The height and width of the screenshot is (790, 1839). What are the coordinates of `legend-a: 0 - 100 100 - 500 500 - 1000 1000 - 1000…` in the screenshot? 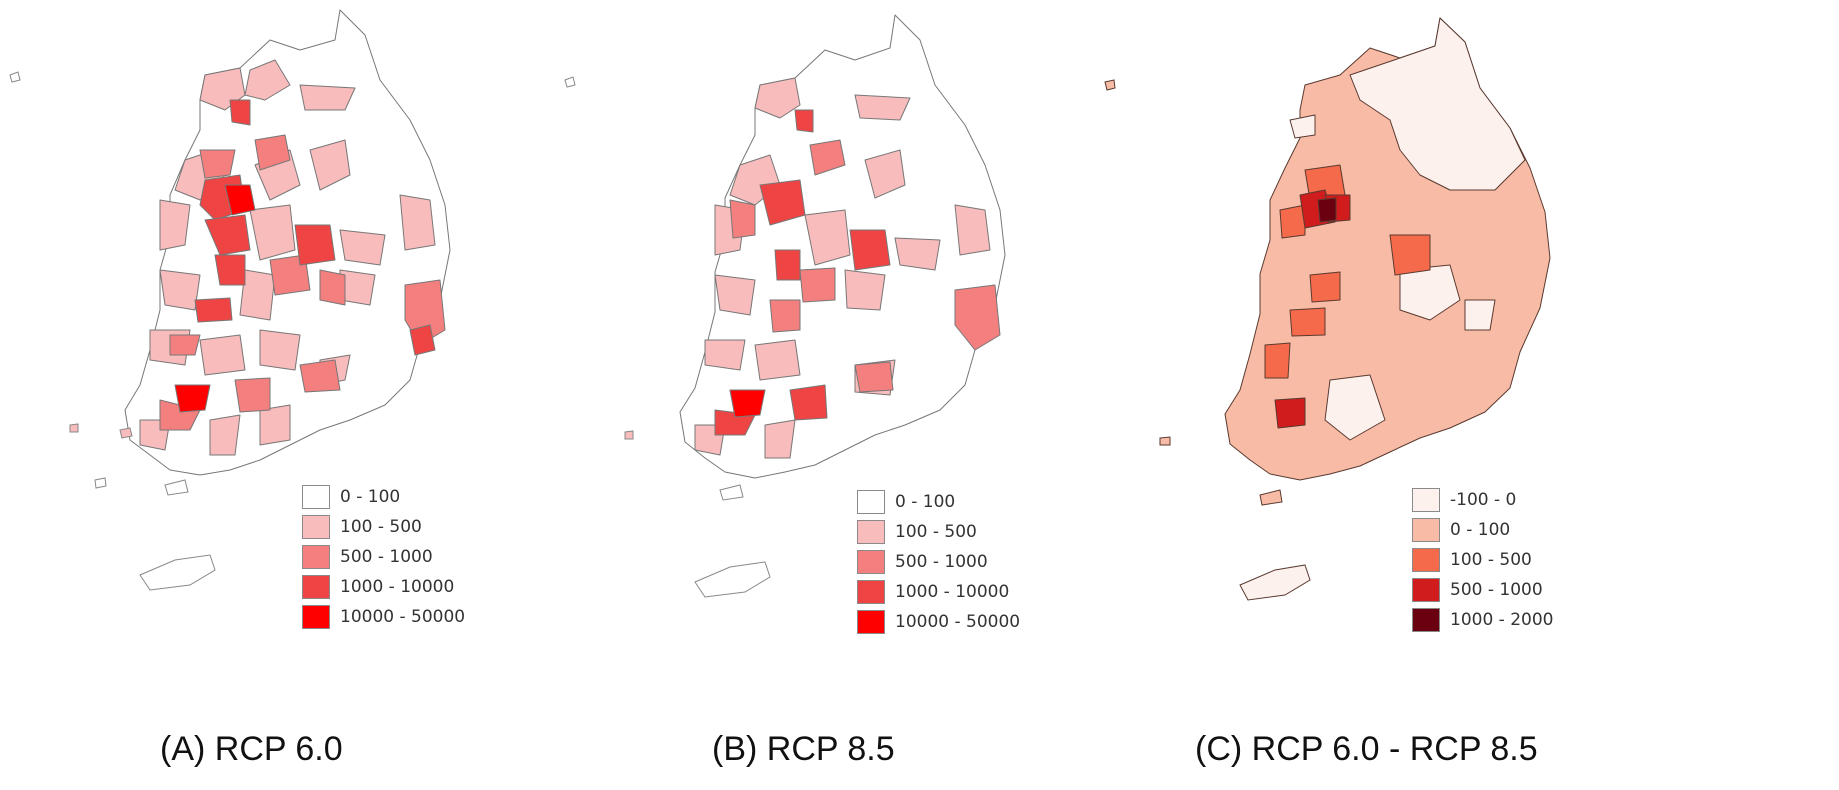 It's located at (383, 557).